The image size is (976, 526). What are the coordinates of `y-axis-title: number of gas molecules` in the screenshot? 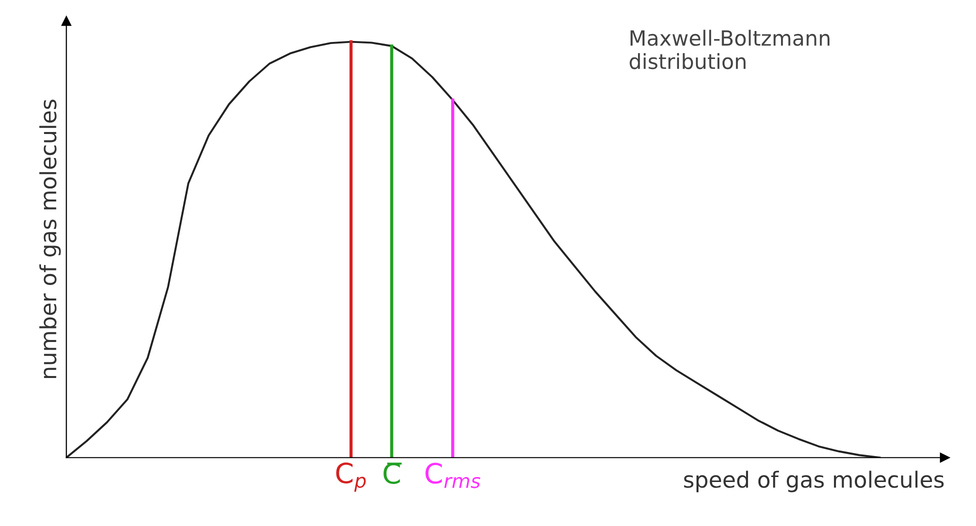 It's located at (50, 239).